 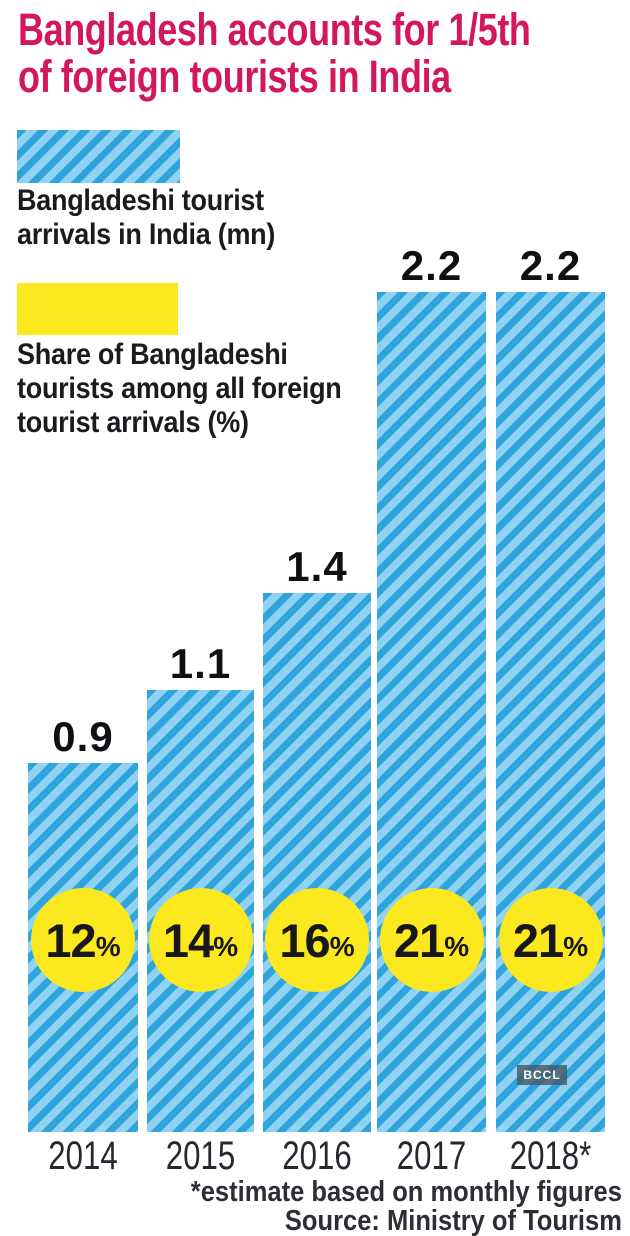 I want to click on bar-2018, so click(x=550, y=712).